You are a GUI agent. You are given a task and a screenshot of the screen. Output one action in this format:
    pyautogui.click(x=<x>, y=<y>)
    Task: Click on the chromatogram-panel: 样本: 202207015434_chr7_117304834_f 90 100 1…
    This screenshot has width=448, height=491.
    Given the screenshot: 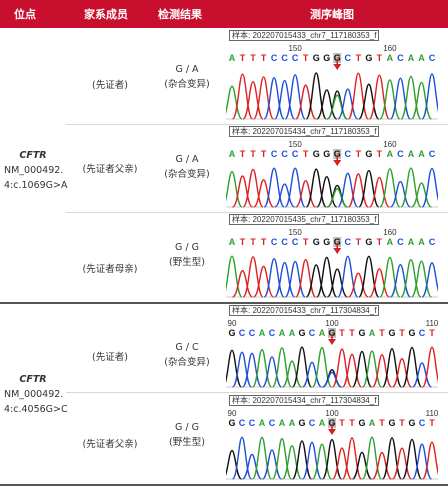 What is the action you would take?
    pyautogui.click(x=332, y=438)
    